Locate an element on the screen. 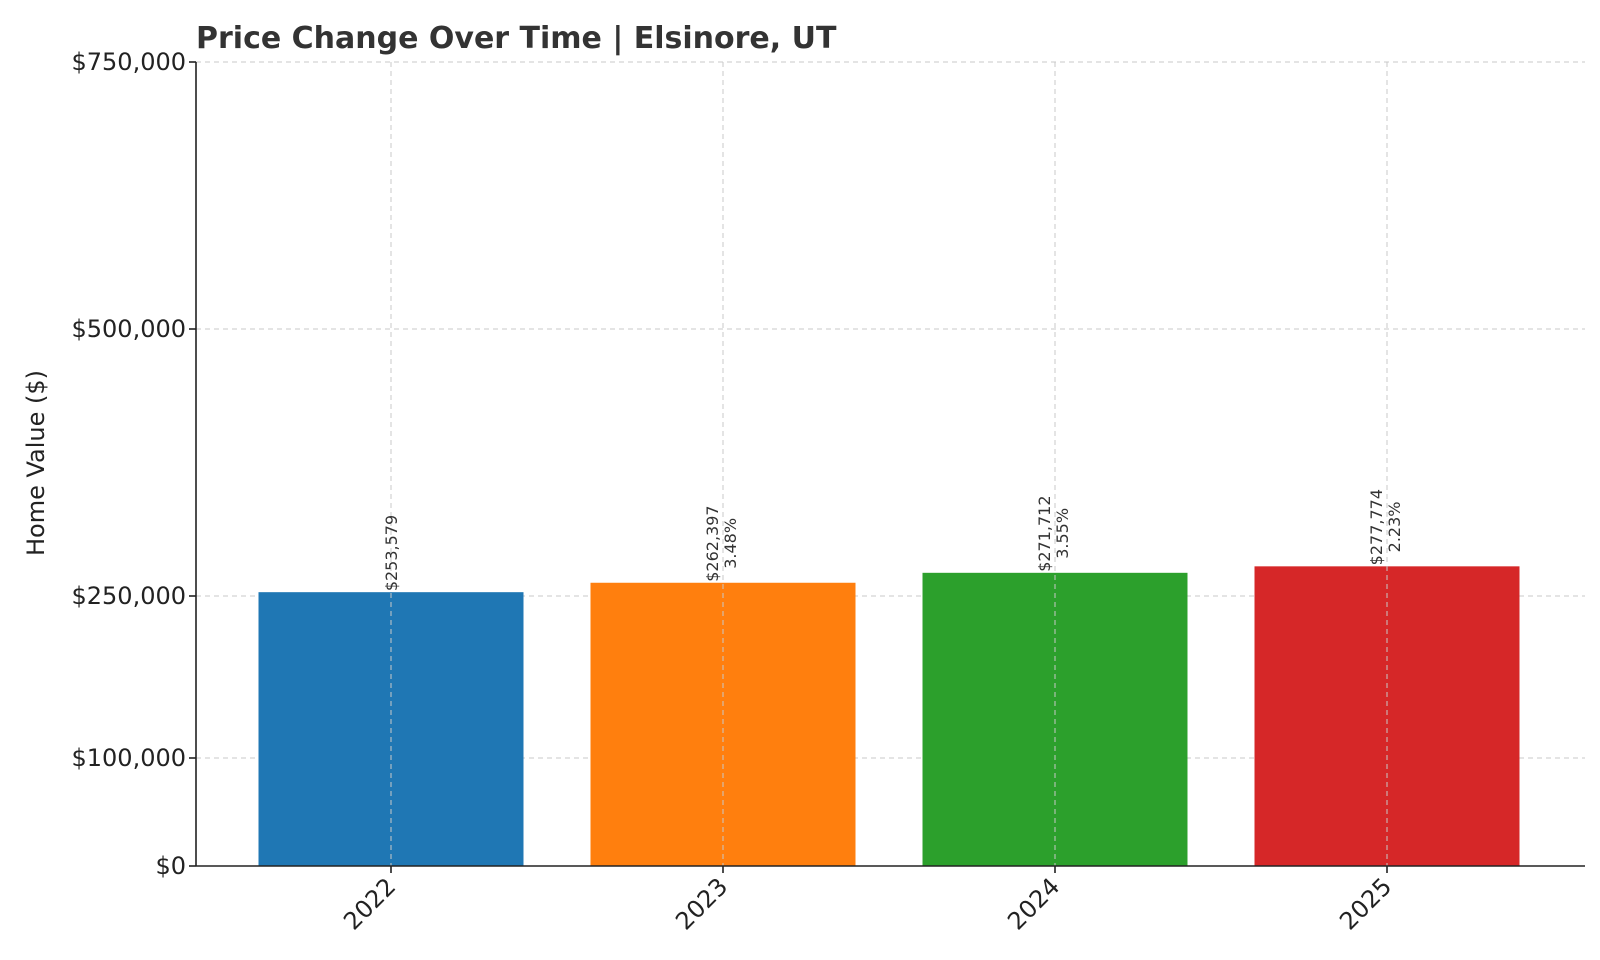 Image resolution: width=1600 pixels, height=960 pixels. y-tick-label: $100,000 is located at coordinates (128, 758).